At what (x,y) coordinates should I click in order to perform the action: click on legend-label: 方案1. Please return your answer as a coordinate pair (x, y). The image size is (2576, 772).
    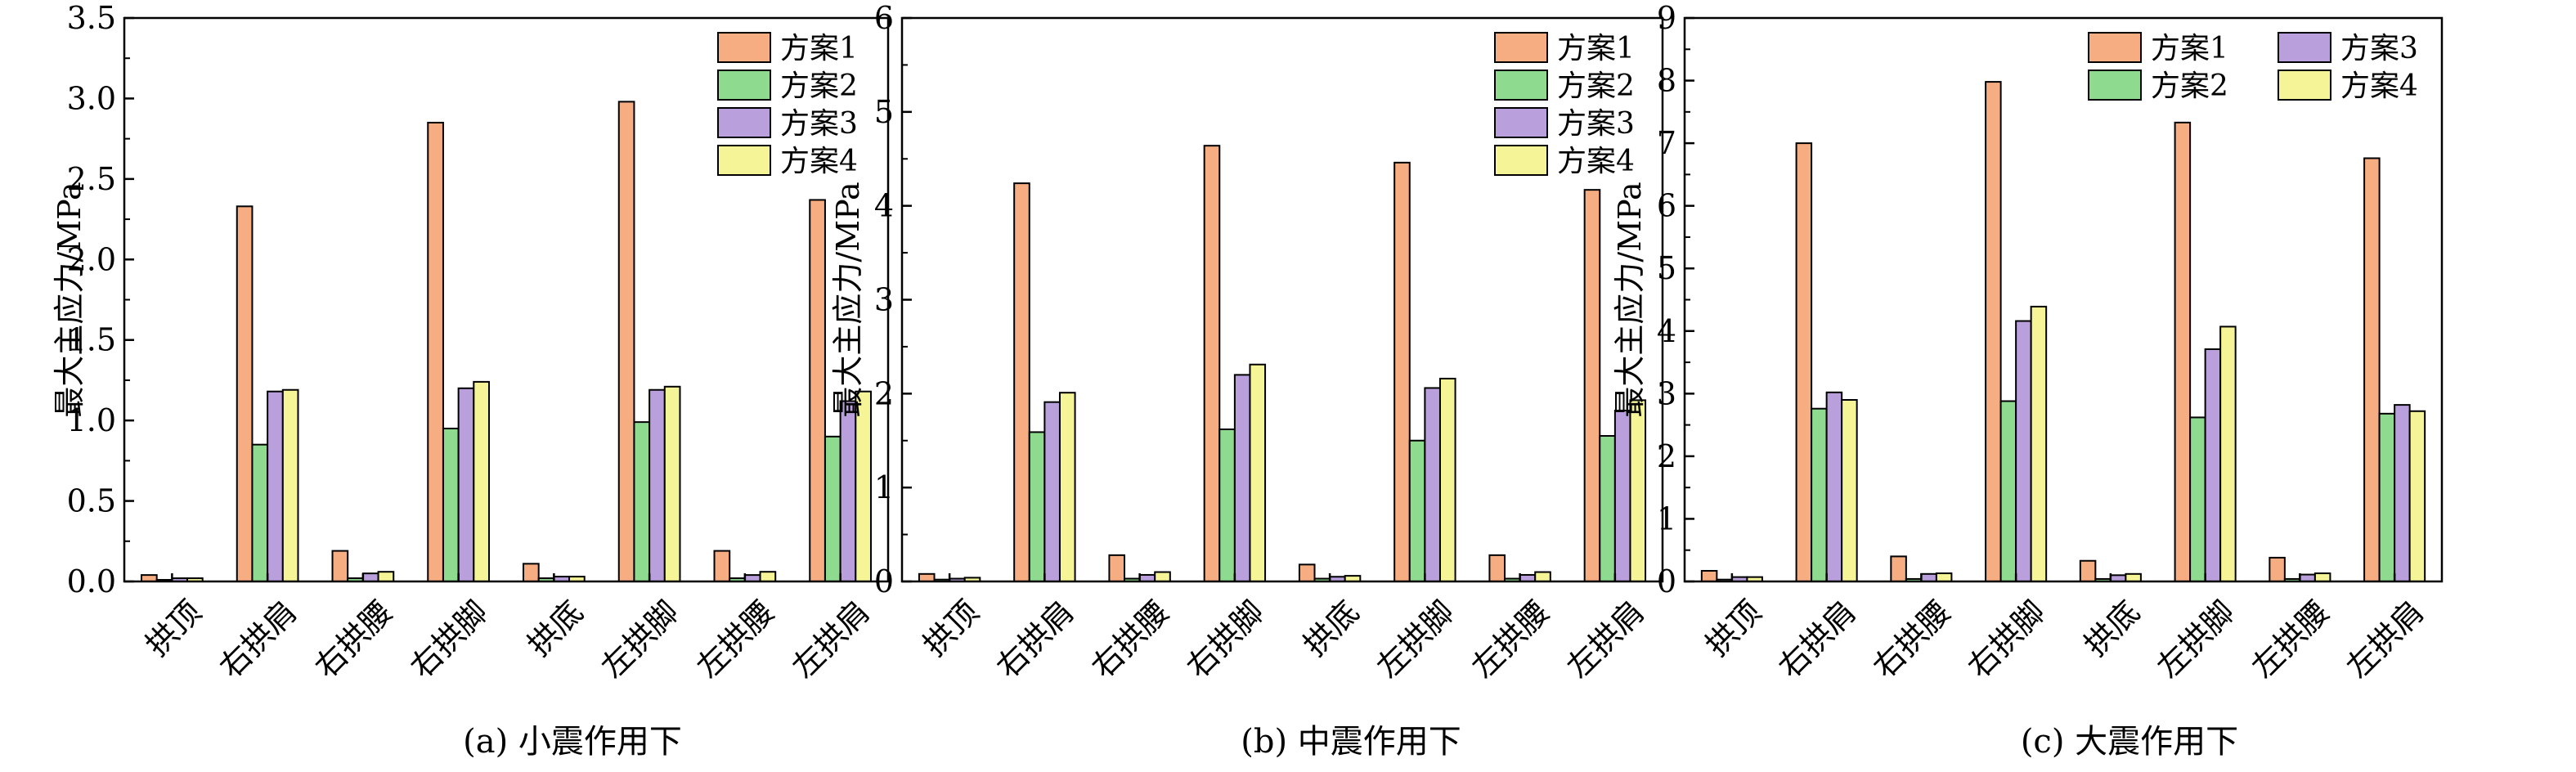
    Looking at the image, I should click on (2190, 48).